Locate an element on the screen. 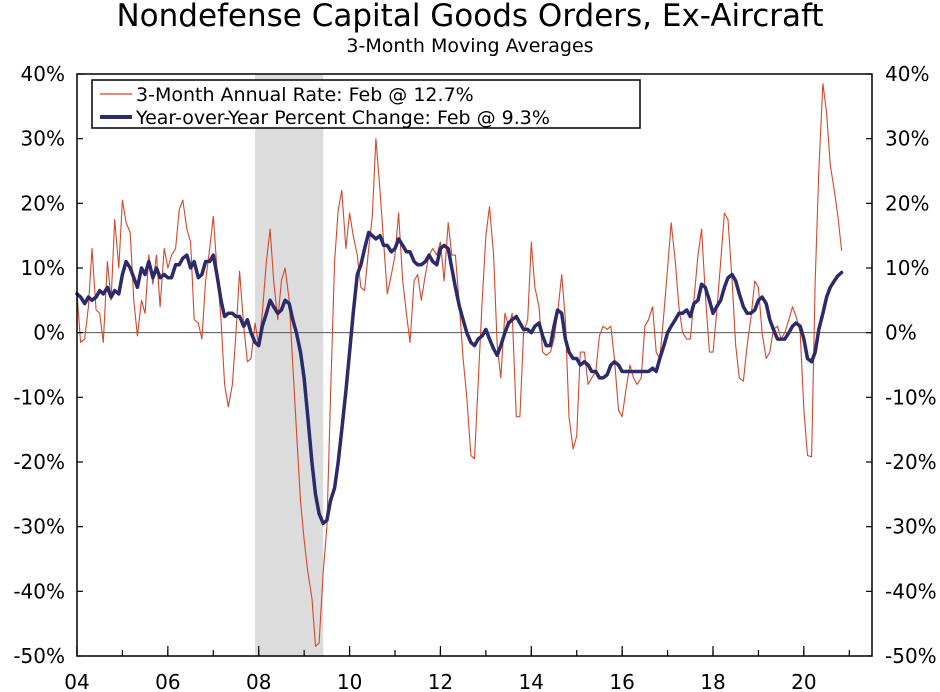 The image size is (940, 692). y-tick-label-right: -30% is located at coordinates (911, 527).